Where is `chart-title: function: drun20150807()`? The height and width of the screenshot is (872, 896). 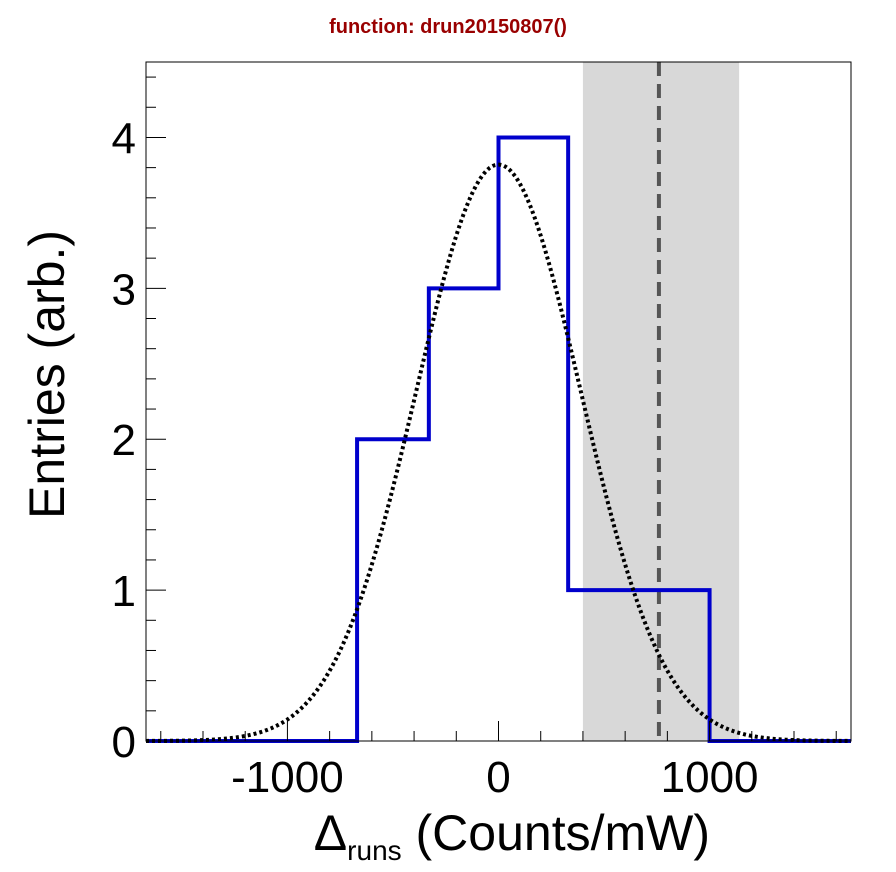 chart-title: function: drun20150807() is located at coordinates (448, 27).